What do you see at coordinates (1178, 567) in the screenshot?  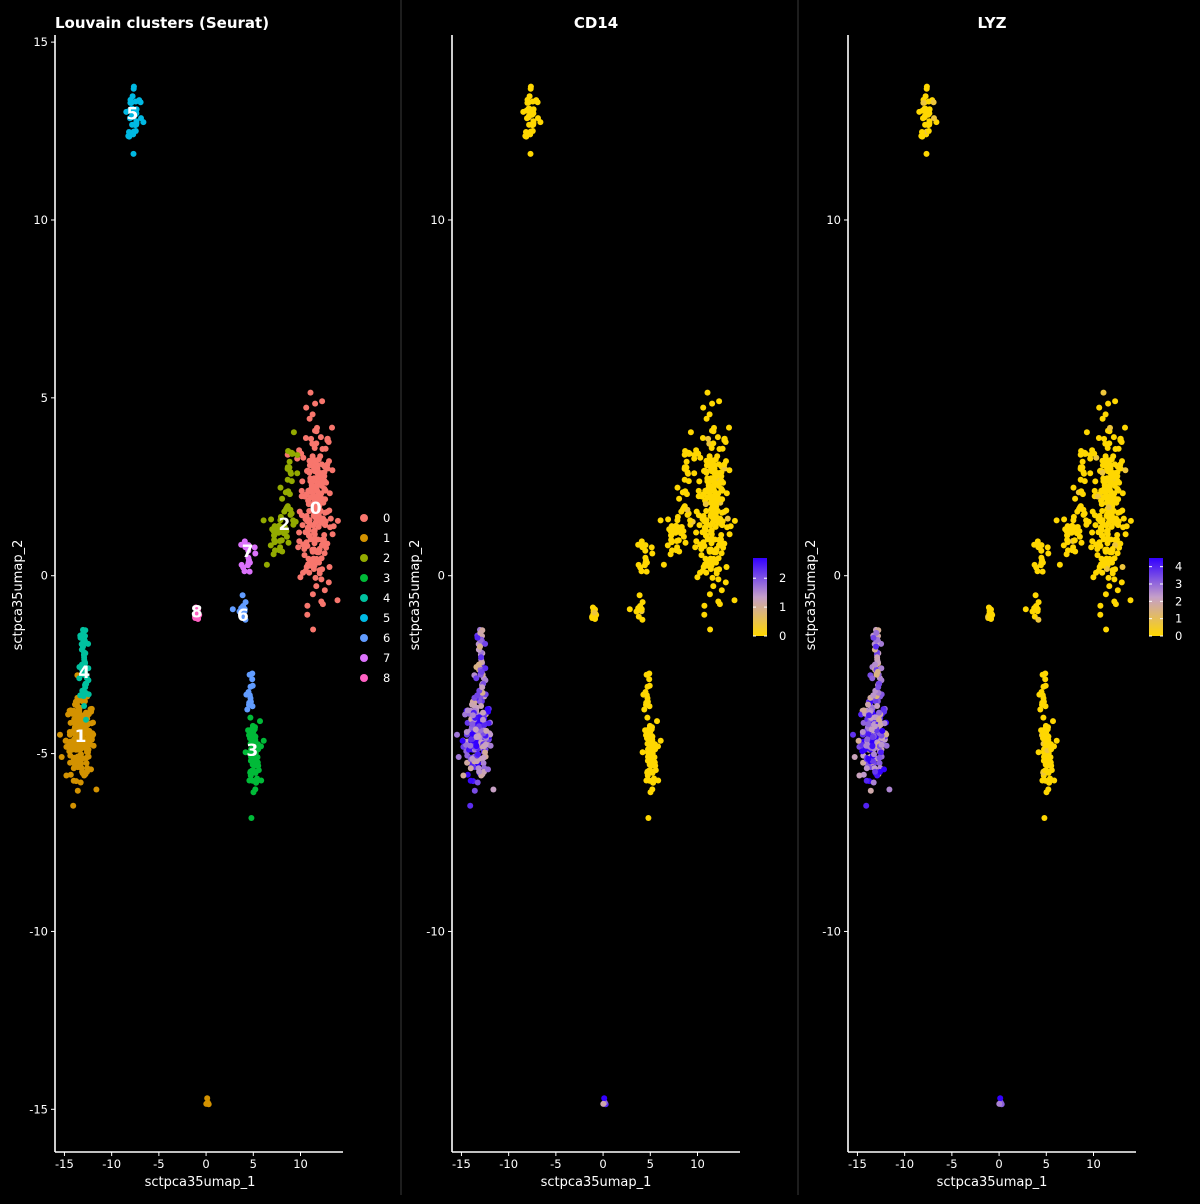 I see `colorbar-tick-label: 4` at bounding box center [1178, 567].